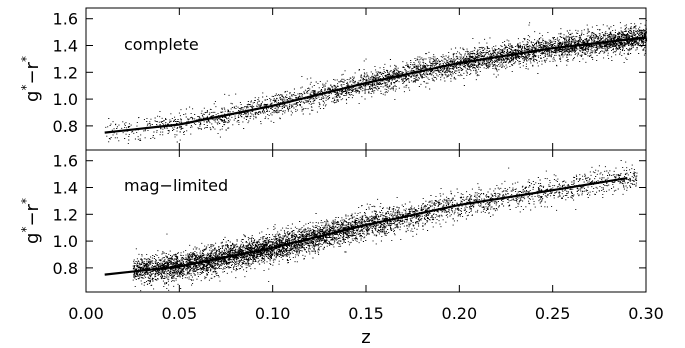 The image size is (685, 348). Describe the element at coordinates (65, 19) in the screenshot. I see `top-y-tick-label: 1.6` at that location.